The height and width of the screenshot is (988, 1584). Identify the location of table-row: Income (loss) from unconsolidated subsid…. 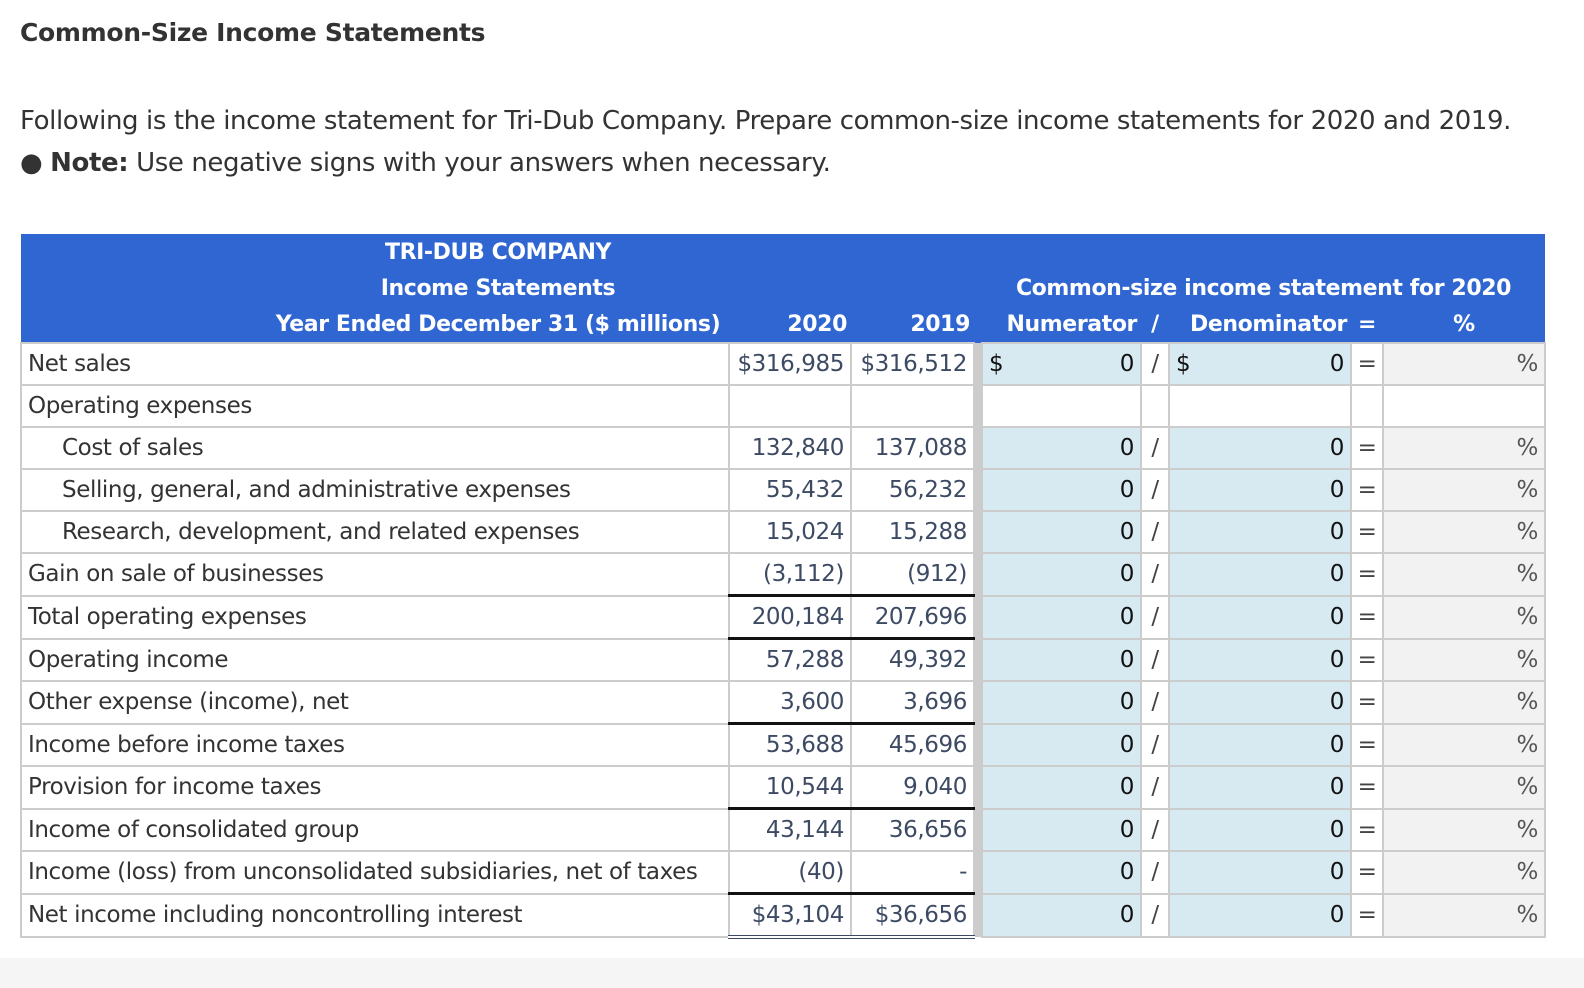
(783, 872).